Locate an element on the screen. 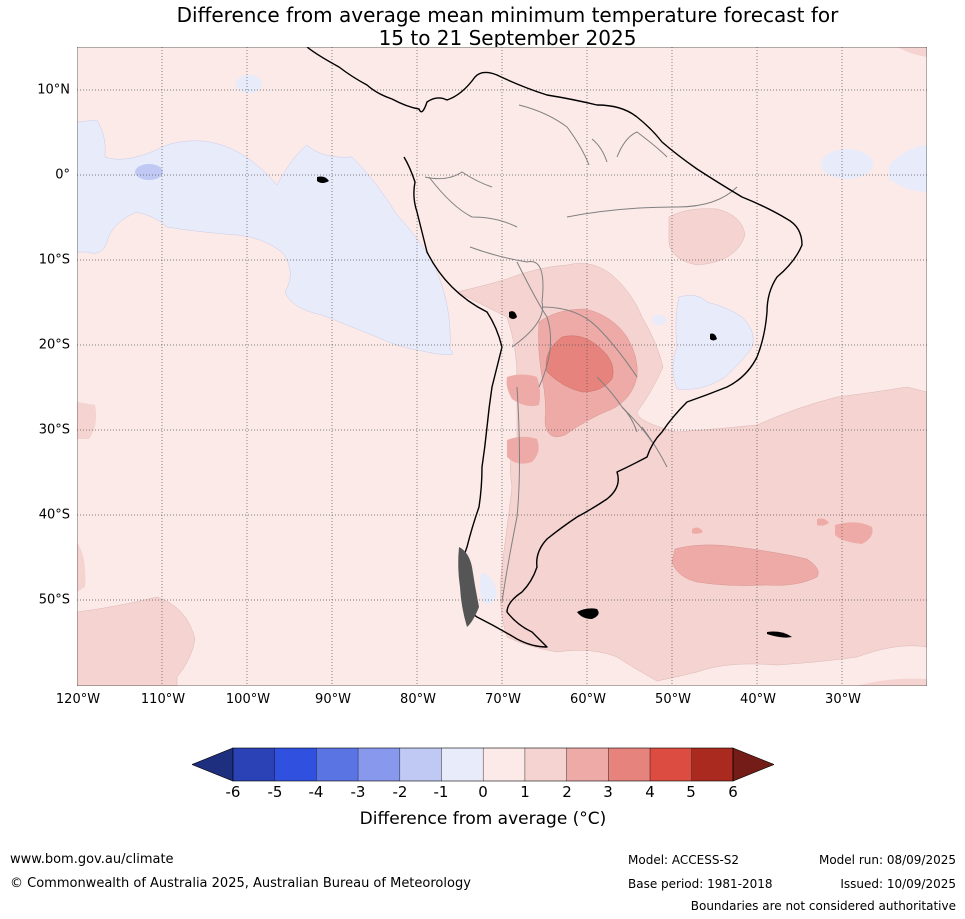 Image resolution: width=965 pixels, height=919 pixels. colorbar-tick: -3 is located at coordinates (358, 792).